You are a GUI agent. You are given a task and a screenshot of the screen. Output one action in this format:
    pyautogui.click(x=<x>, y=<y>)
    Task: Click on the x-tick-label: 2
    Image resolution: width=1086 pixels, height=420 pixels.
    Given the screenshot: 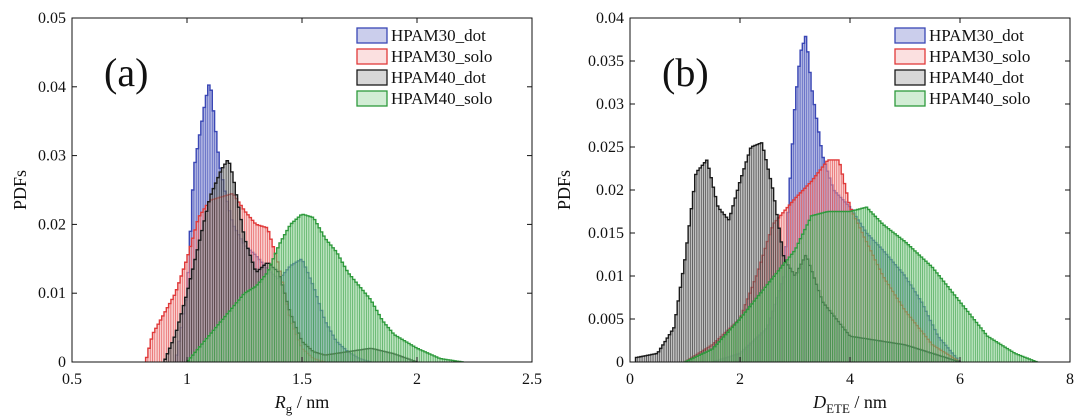 What is the action you would take?
    pyautogui.click(x=417, y=379)
    